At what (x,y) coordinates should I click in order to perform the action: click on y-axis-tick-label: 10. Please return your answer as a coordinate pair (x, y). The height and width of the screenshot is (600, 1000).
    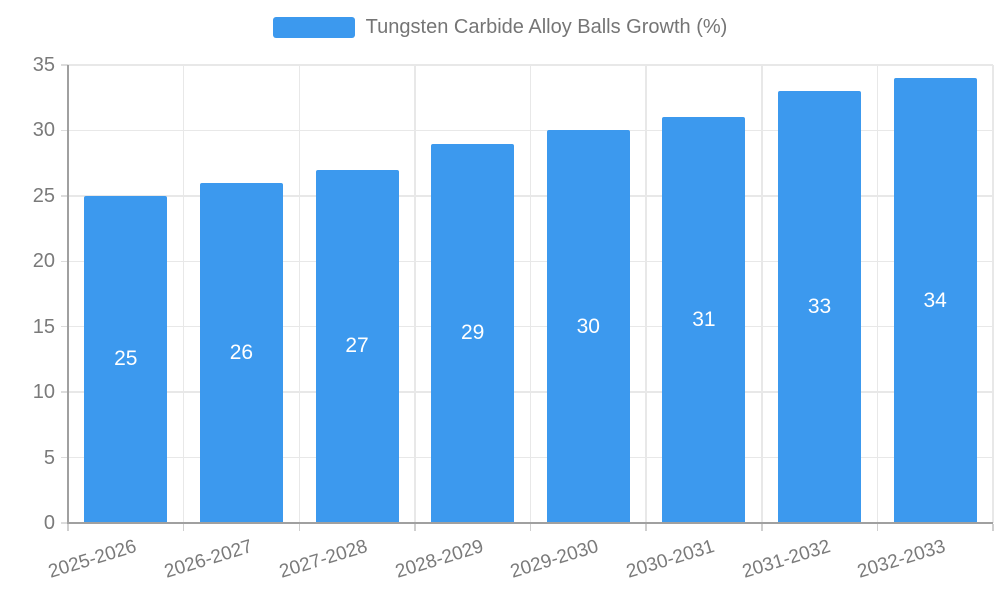
    Looking at the image, I should click on (43, 392).